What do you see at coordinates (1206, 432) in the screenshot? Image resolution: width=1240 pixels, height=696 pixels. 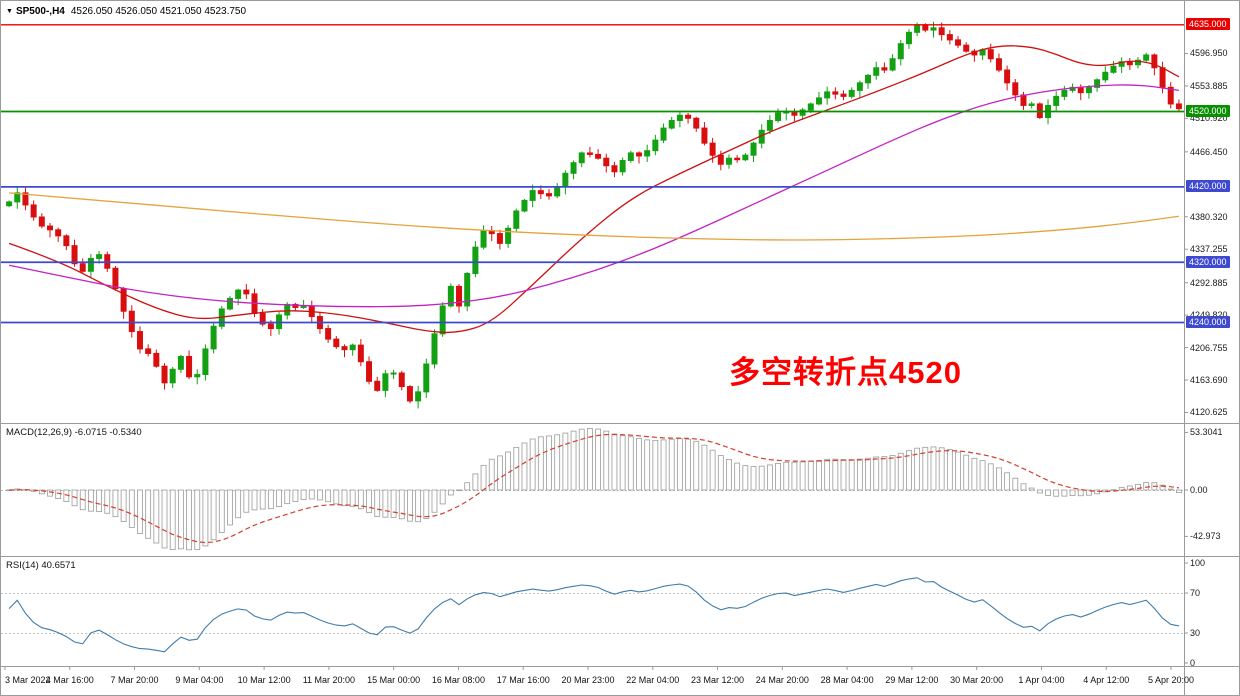 I see `macd-axis-label: 53.3041` at bounding box center [1206, 432].